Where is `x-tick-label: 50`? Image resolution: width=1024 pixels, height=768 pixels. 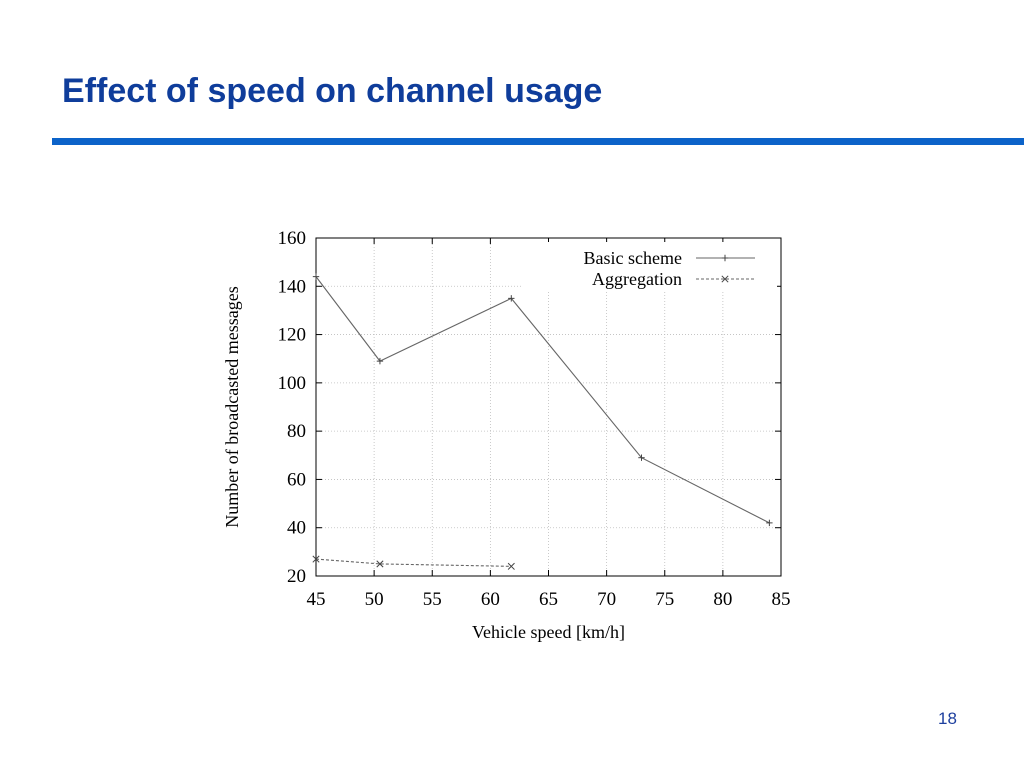
x-tick-label: 50 is located at coordinates (374, 599).